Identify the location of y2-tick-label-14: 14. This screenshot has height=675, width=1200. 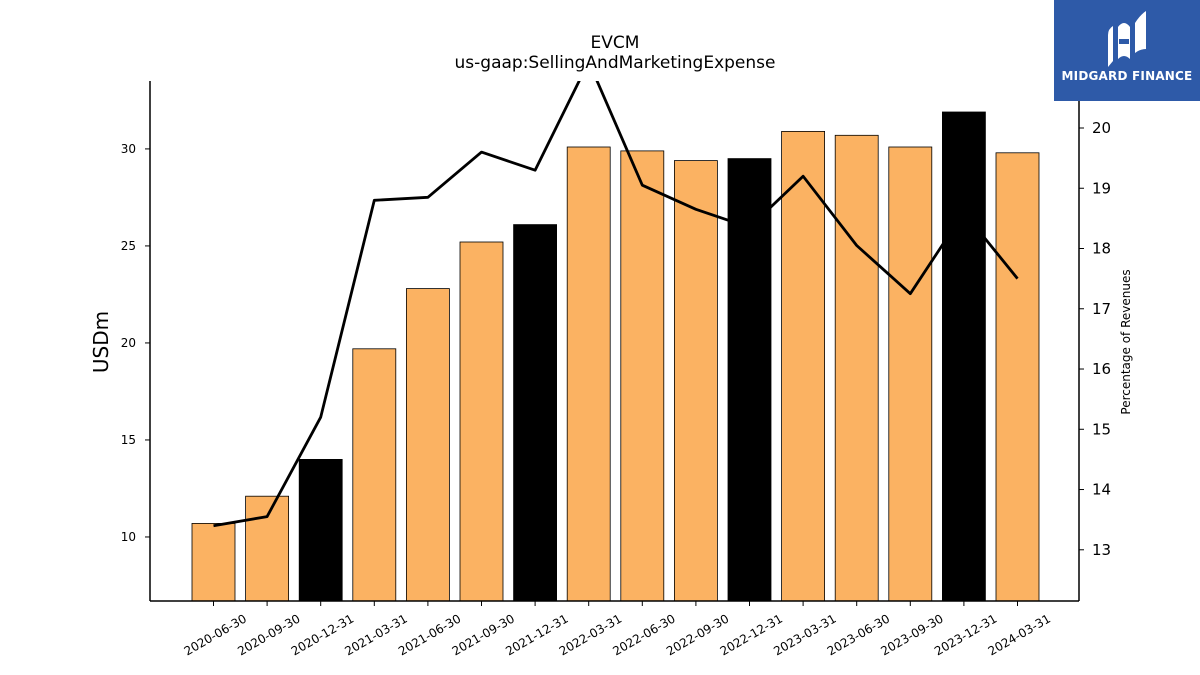
(1101, 490).